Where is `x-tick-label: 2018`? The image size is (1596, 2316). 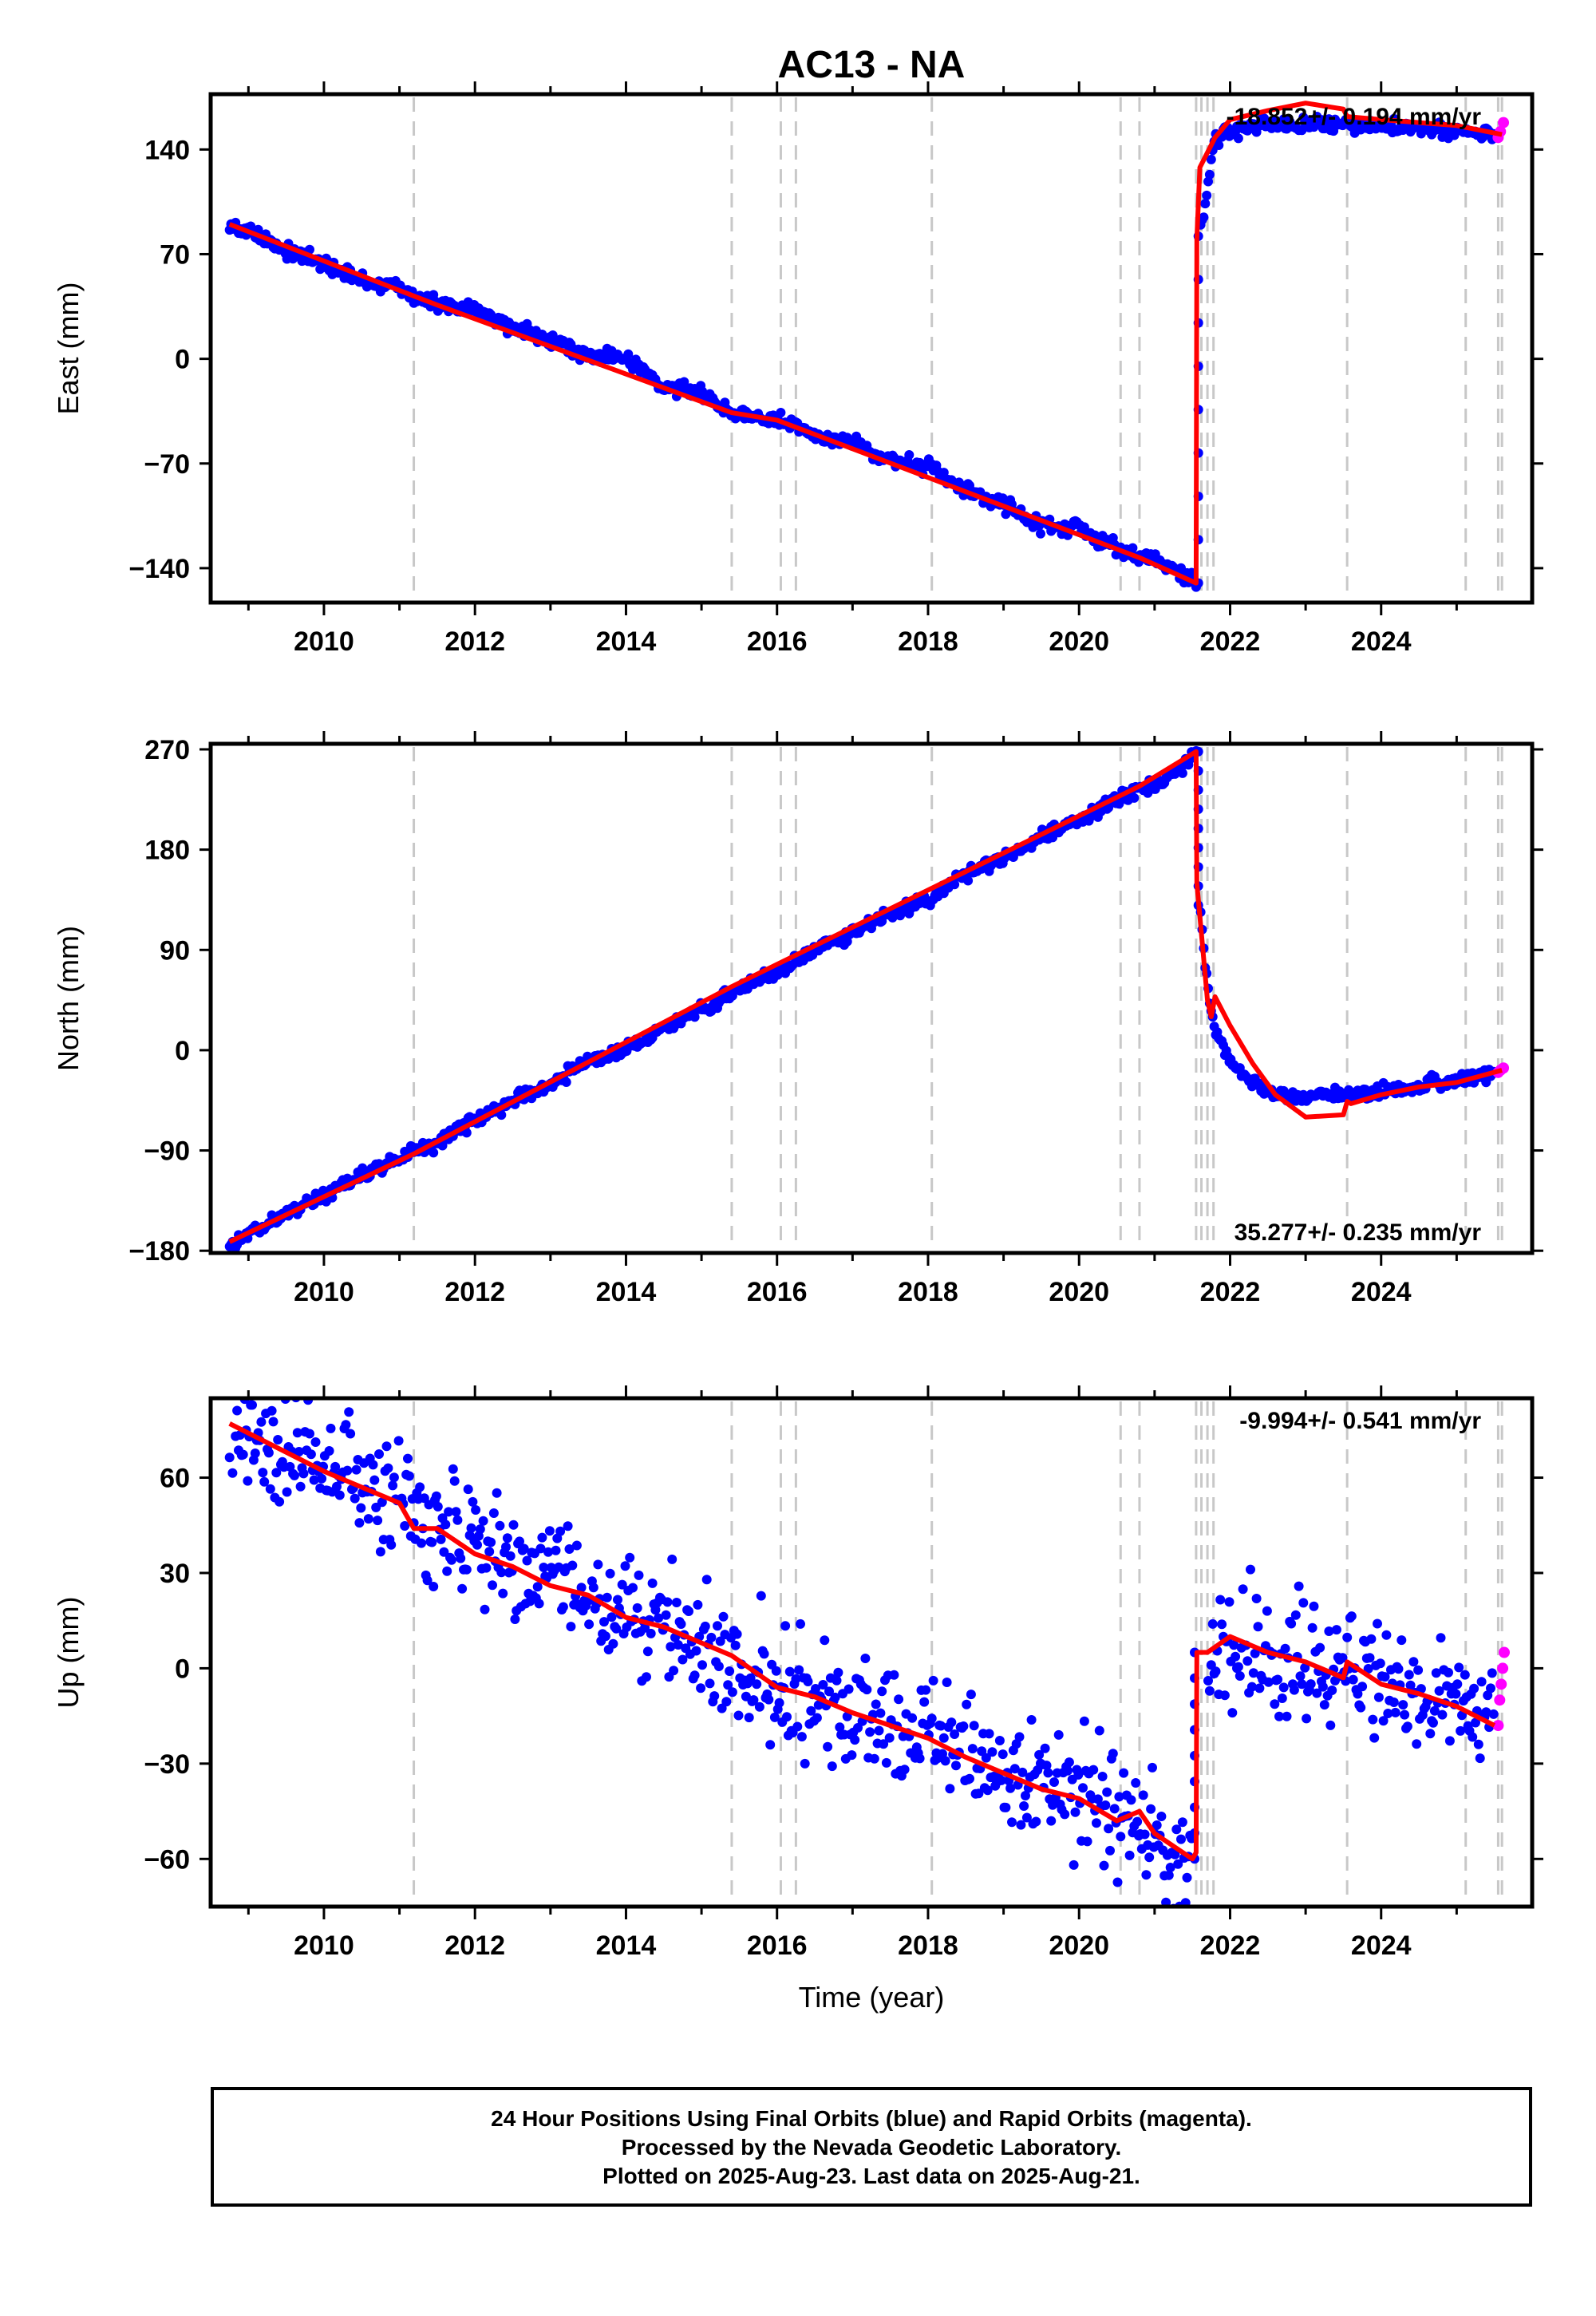
x-tick-label: 2018 is located at coordinates (928, 641).